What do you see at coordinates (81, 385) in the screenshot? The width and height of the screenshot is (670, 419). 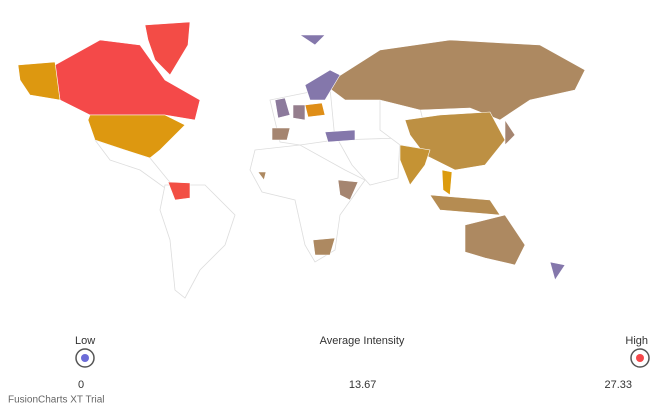 I see `legend-tick-label: 0` at bounding box center [81, 385].